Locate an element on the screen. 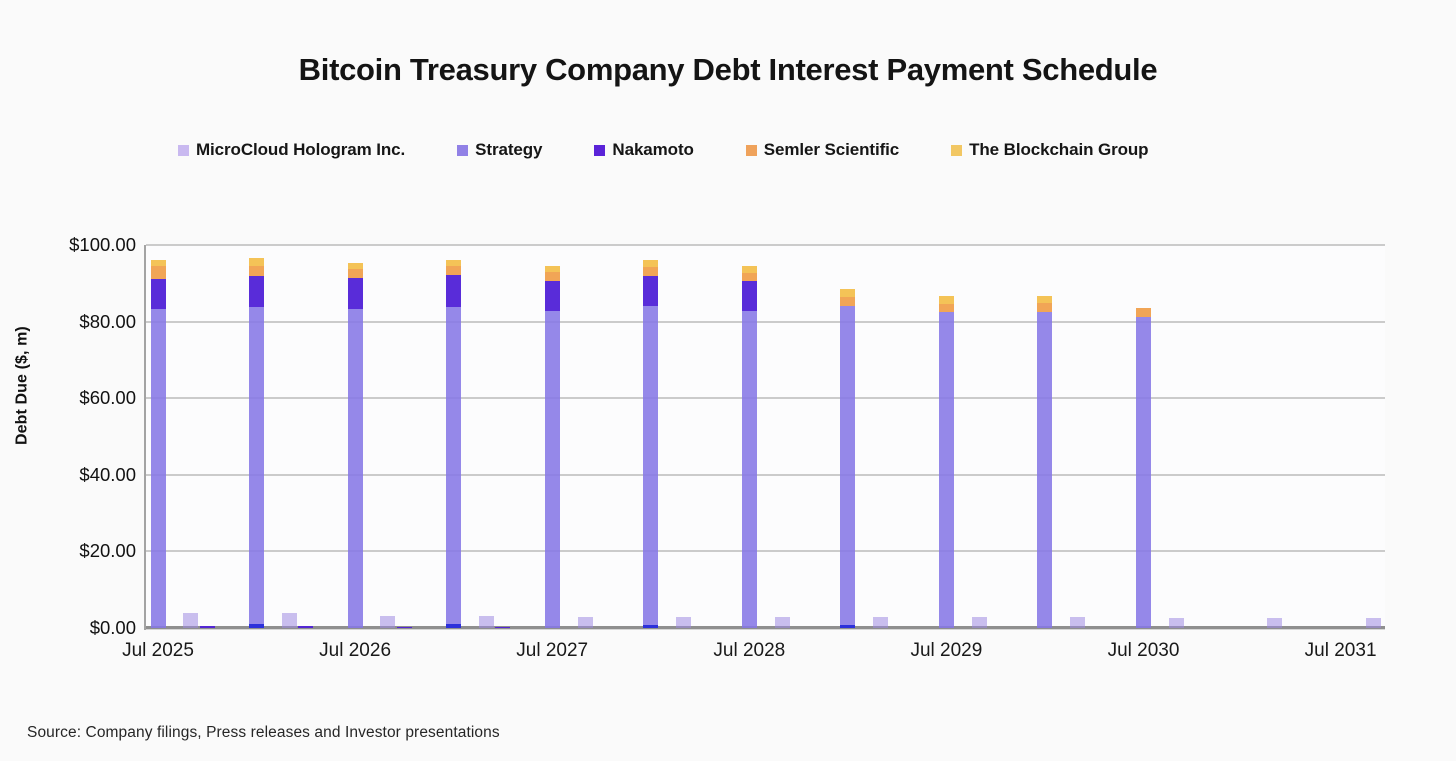 This screenshot has width=1456, height=761. legend-label: Strategy is located at coordinates (509, 149).